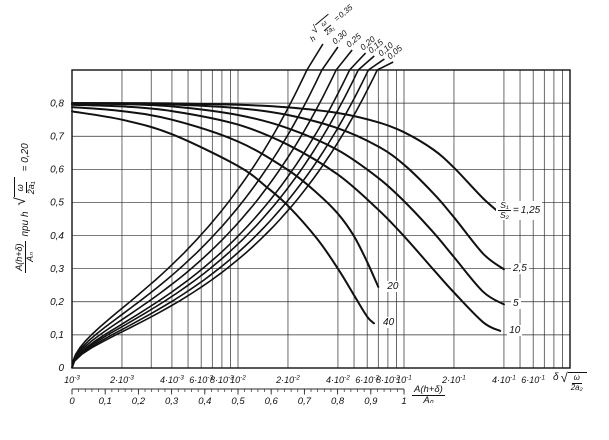  Describe the element at coordinates (57, 136) in the screenshot. I see `y-tick-label-0,7: 0,7` at that location.